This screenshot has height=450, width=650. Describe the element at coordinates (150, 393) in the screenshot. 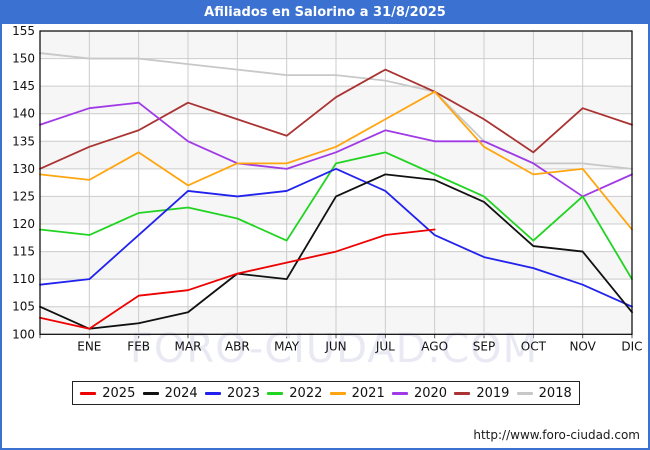

I see `legend-swatch-2024` at that location.